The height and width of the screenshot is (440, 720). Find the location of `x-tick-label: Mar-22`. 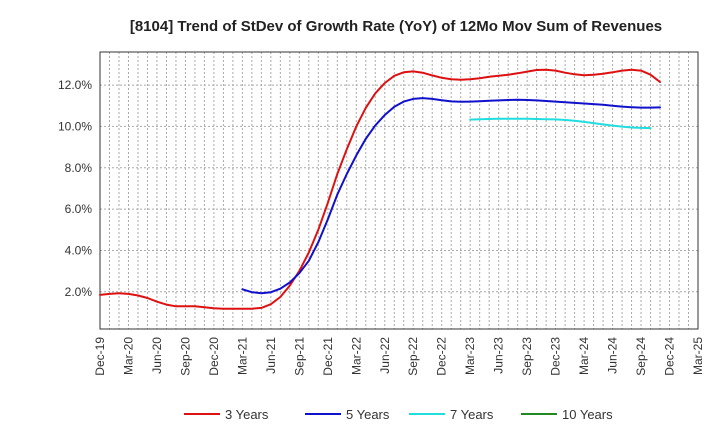

x-tick-label: Mar-22 is located at coordinates (356, 356).